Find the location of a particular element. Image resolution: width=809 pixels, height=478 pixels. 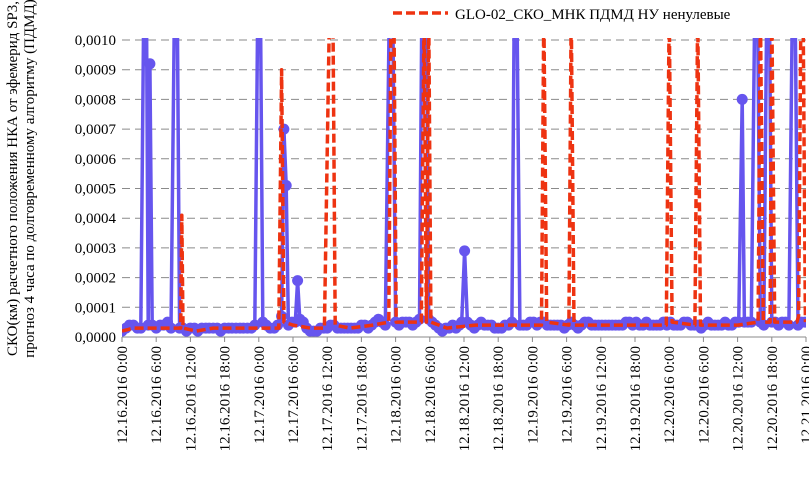

x-tick-label: 12.17.2016 6:00 is located at coordinates (294, 395).